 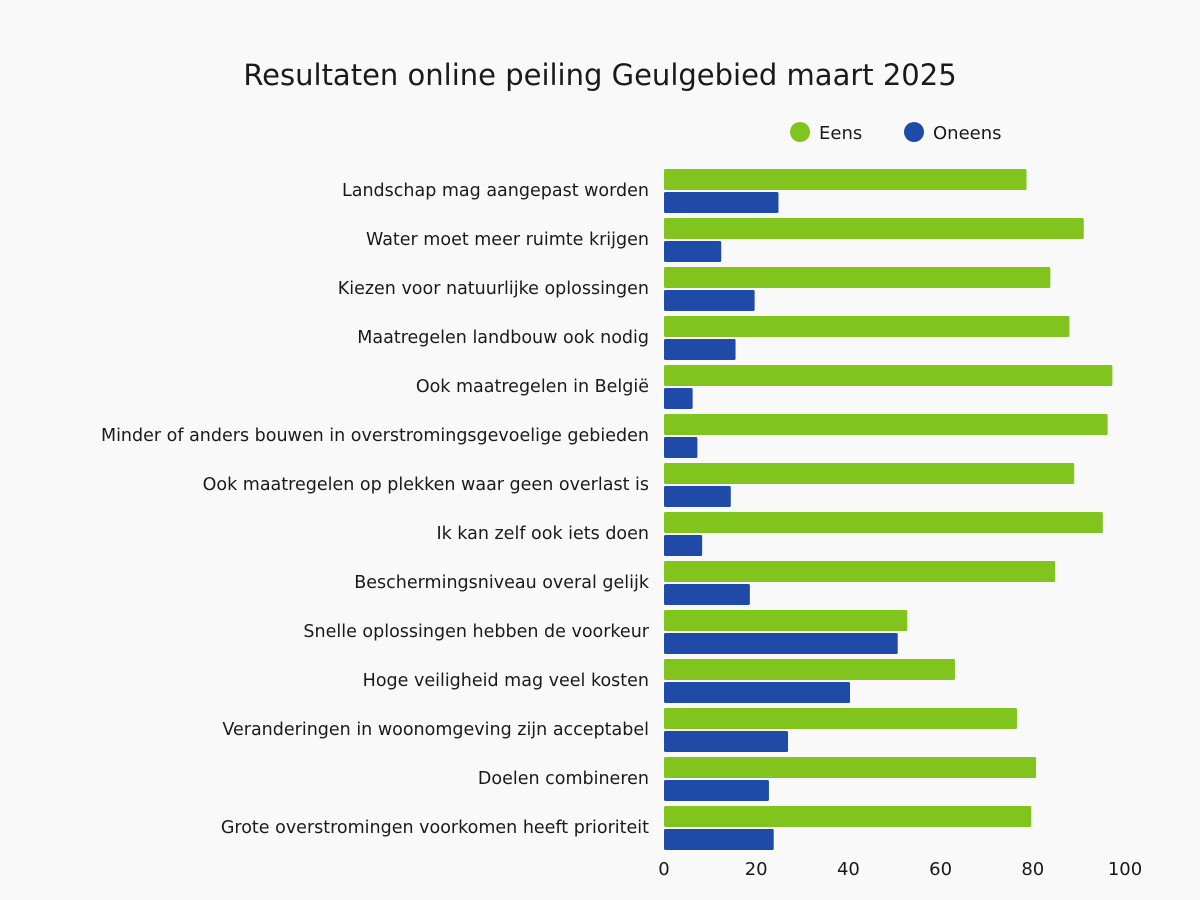 I want to click on category-label: Hoge veiligheid mag veel kosten, so click(x=506, y=681).